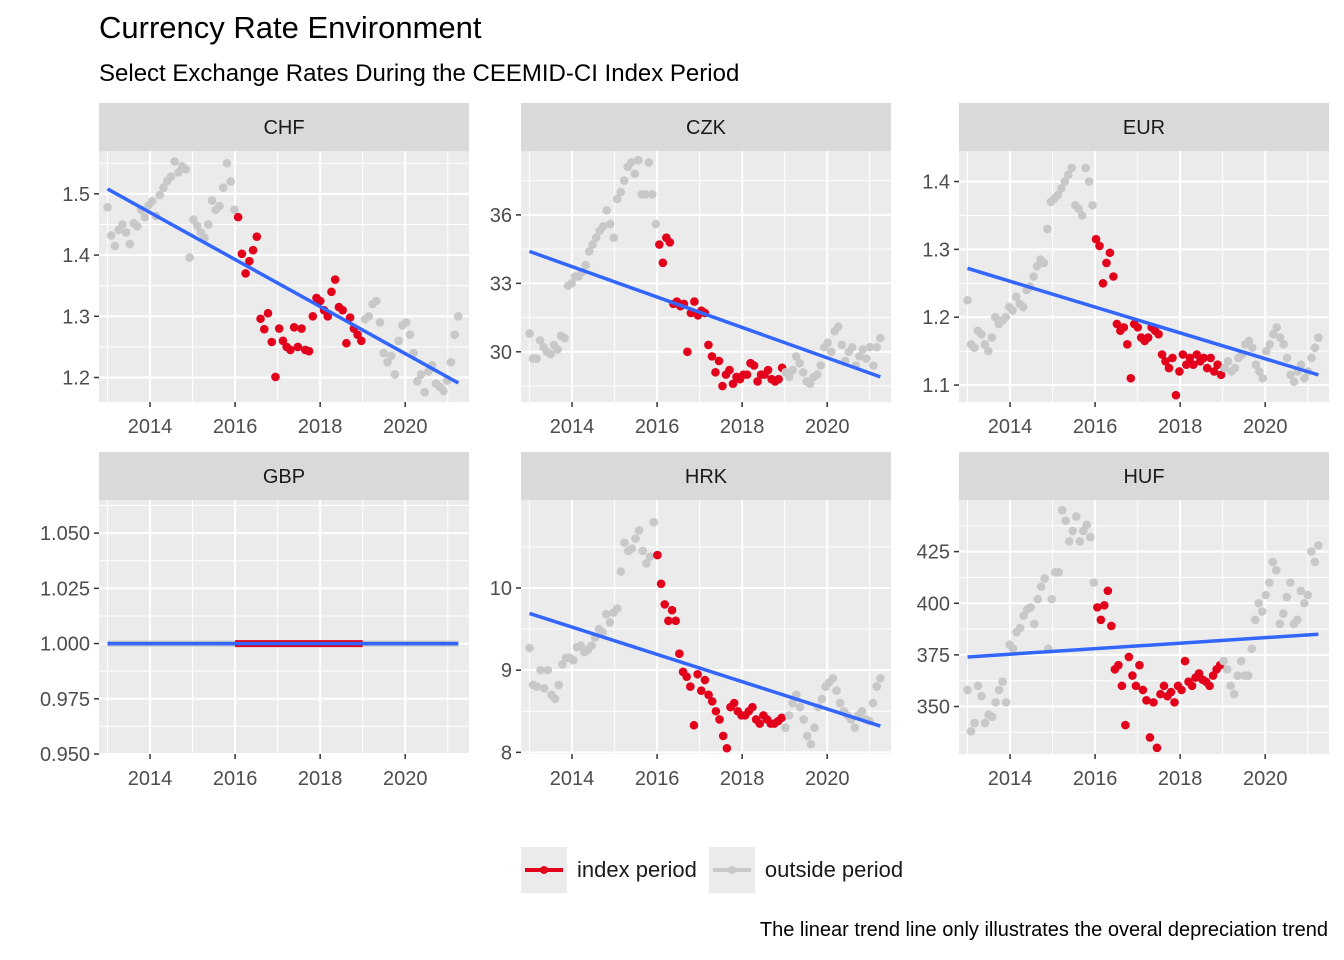 The height and width of the screenshot is (960, 1344). Describe the element at coordinates (501, 216) in the screenshot. I see `y-tick-label: 36` at that location.